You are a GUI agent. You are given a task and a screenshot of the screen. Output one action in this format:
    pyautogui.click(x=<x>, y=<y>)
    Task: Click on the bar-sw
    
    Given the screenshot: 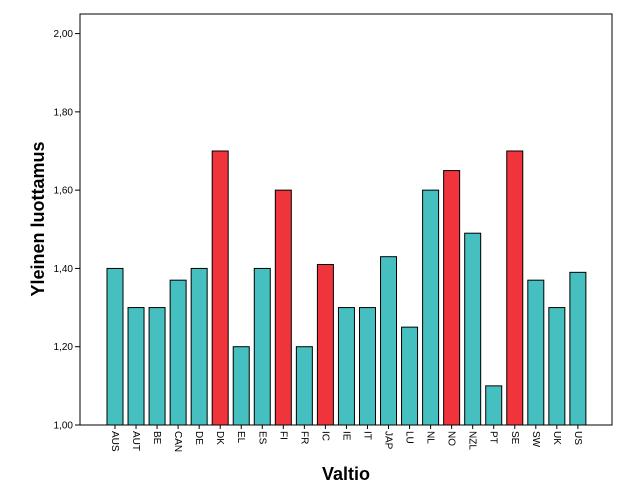 What is the action you would take?
    pyautogui.click(x=536, y=352)
    